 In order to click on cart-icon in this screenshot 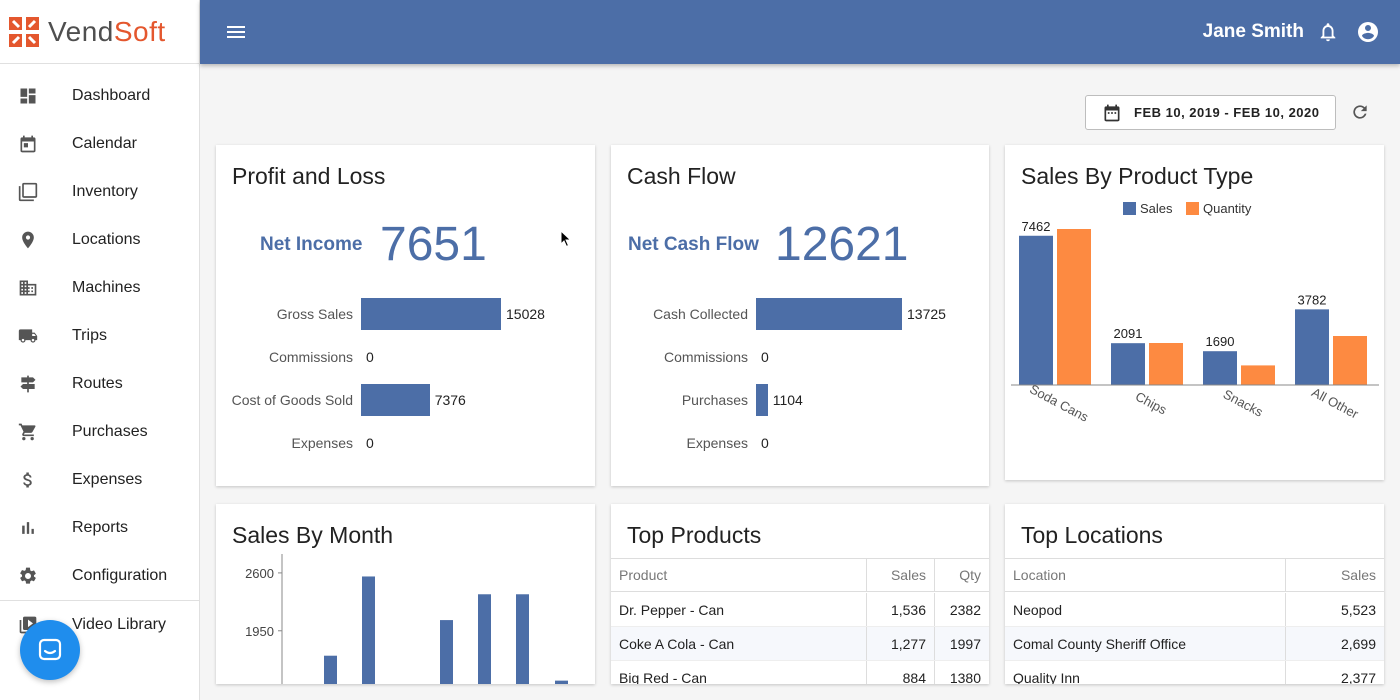, I will do `click(28, 432)`.